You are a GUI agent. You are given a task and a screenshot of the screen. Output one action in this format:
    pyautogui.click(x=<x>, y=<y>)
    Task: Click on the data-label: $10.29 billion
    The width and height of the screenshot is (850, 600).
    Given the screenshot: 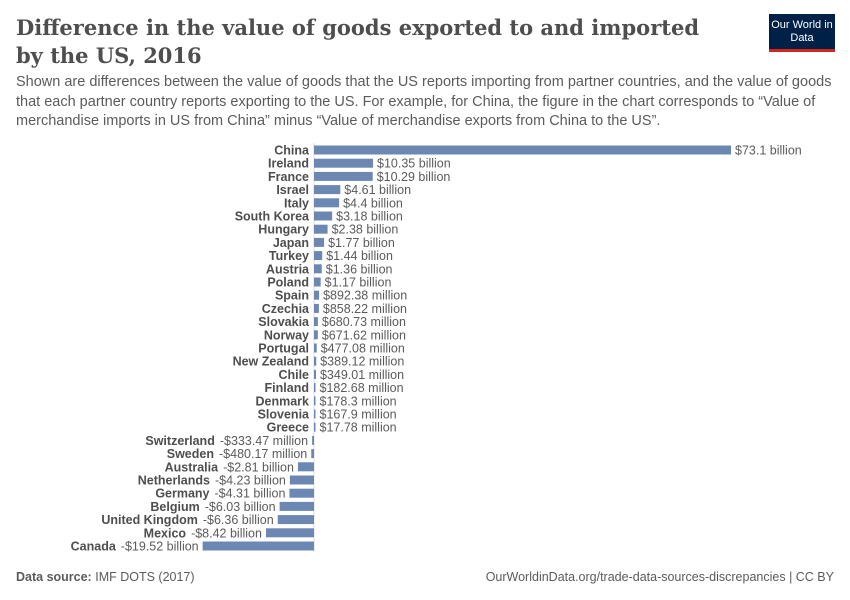 What is the action you would take?
    pyautogui.click(x=414, y=177)
    